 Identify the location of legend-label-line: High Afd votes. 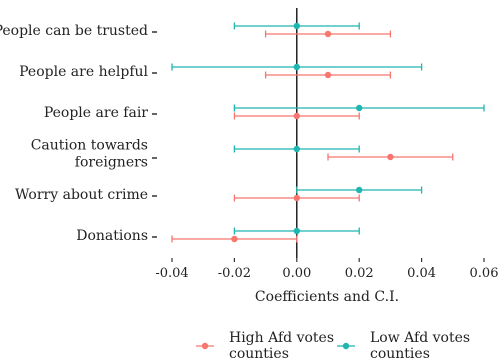
(281, 338).